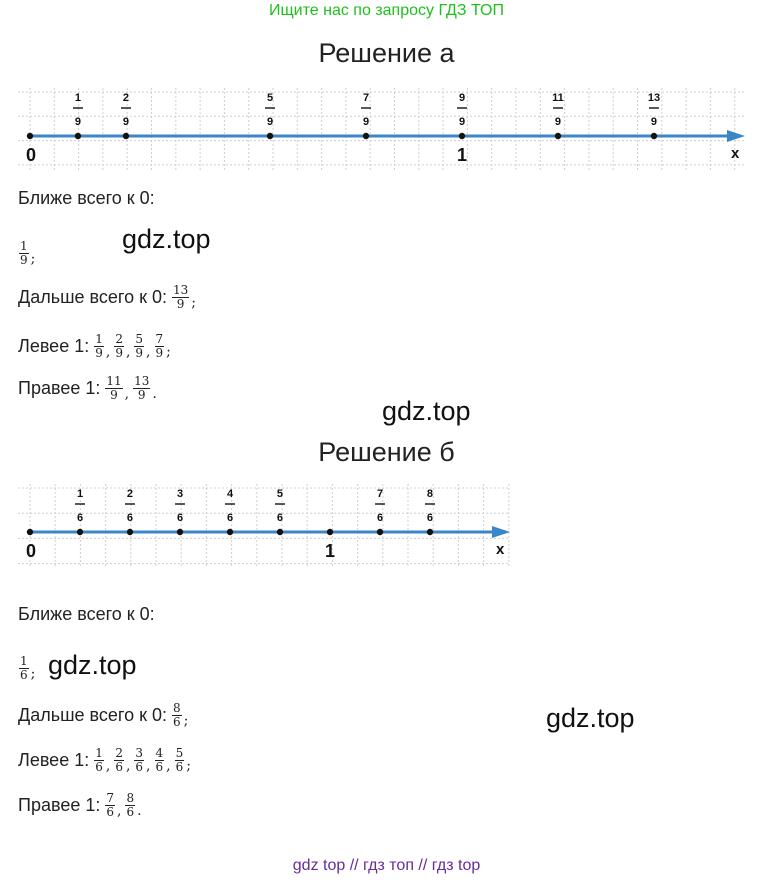 This screenshot has width=773, height=883. What do you see at coordinates (330, 532) in the screenshot?
I see `unit-point` at bounding box center [330, 532].